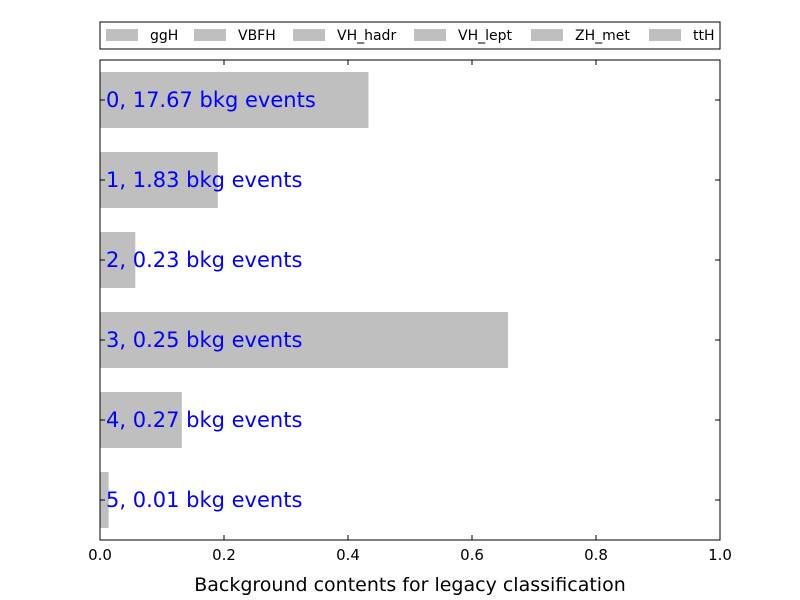 Image resolution: width=800 pixels, height=600 pixels. I want to click on x-tick-label: 0.4, so click(348, 555).